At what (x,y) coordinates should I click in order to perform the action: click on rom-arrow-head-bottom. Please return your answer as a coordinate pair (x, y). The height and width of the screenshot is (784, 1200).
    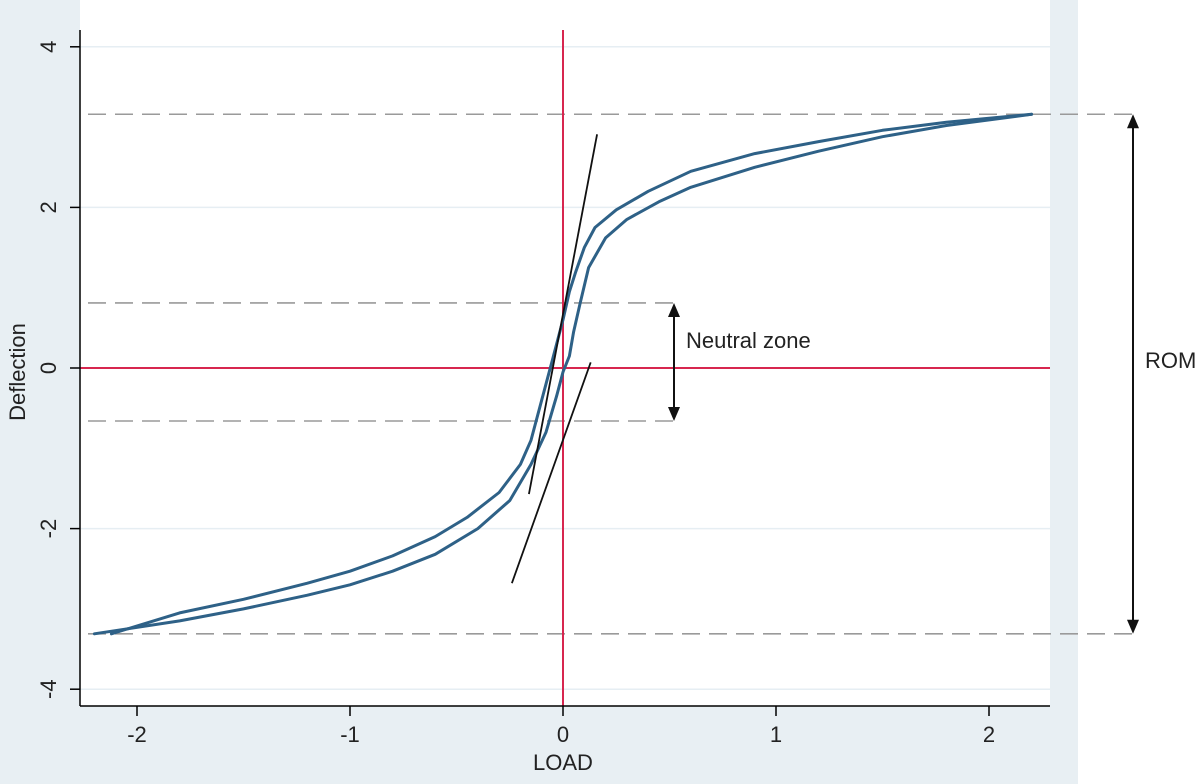
    Looking at the image, I should click on (1133, 626).